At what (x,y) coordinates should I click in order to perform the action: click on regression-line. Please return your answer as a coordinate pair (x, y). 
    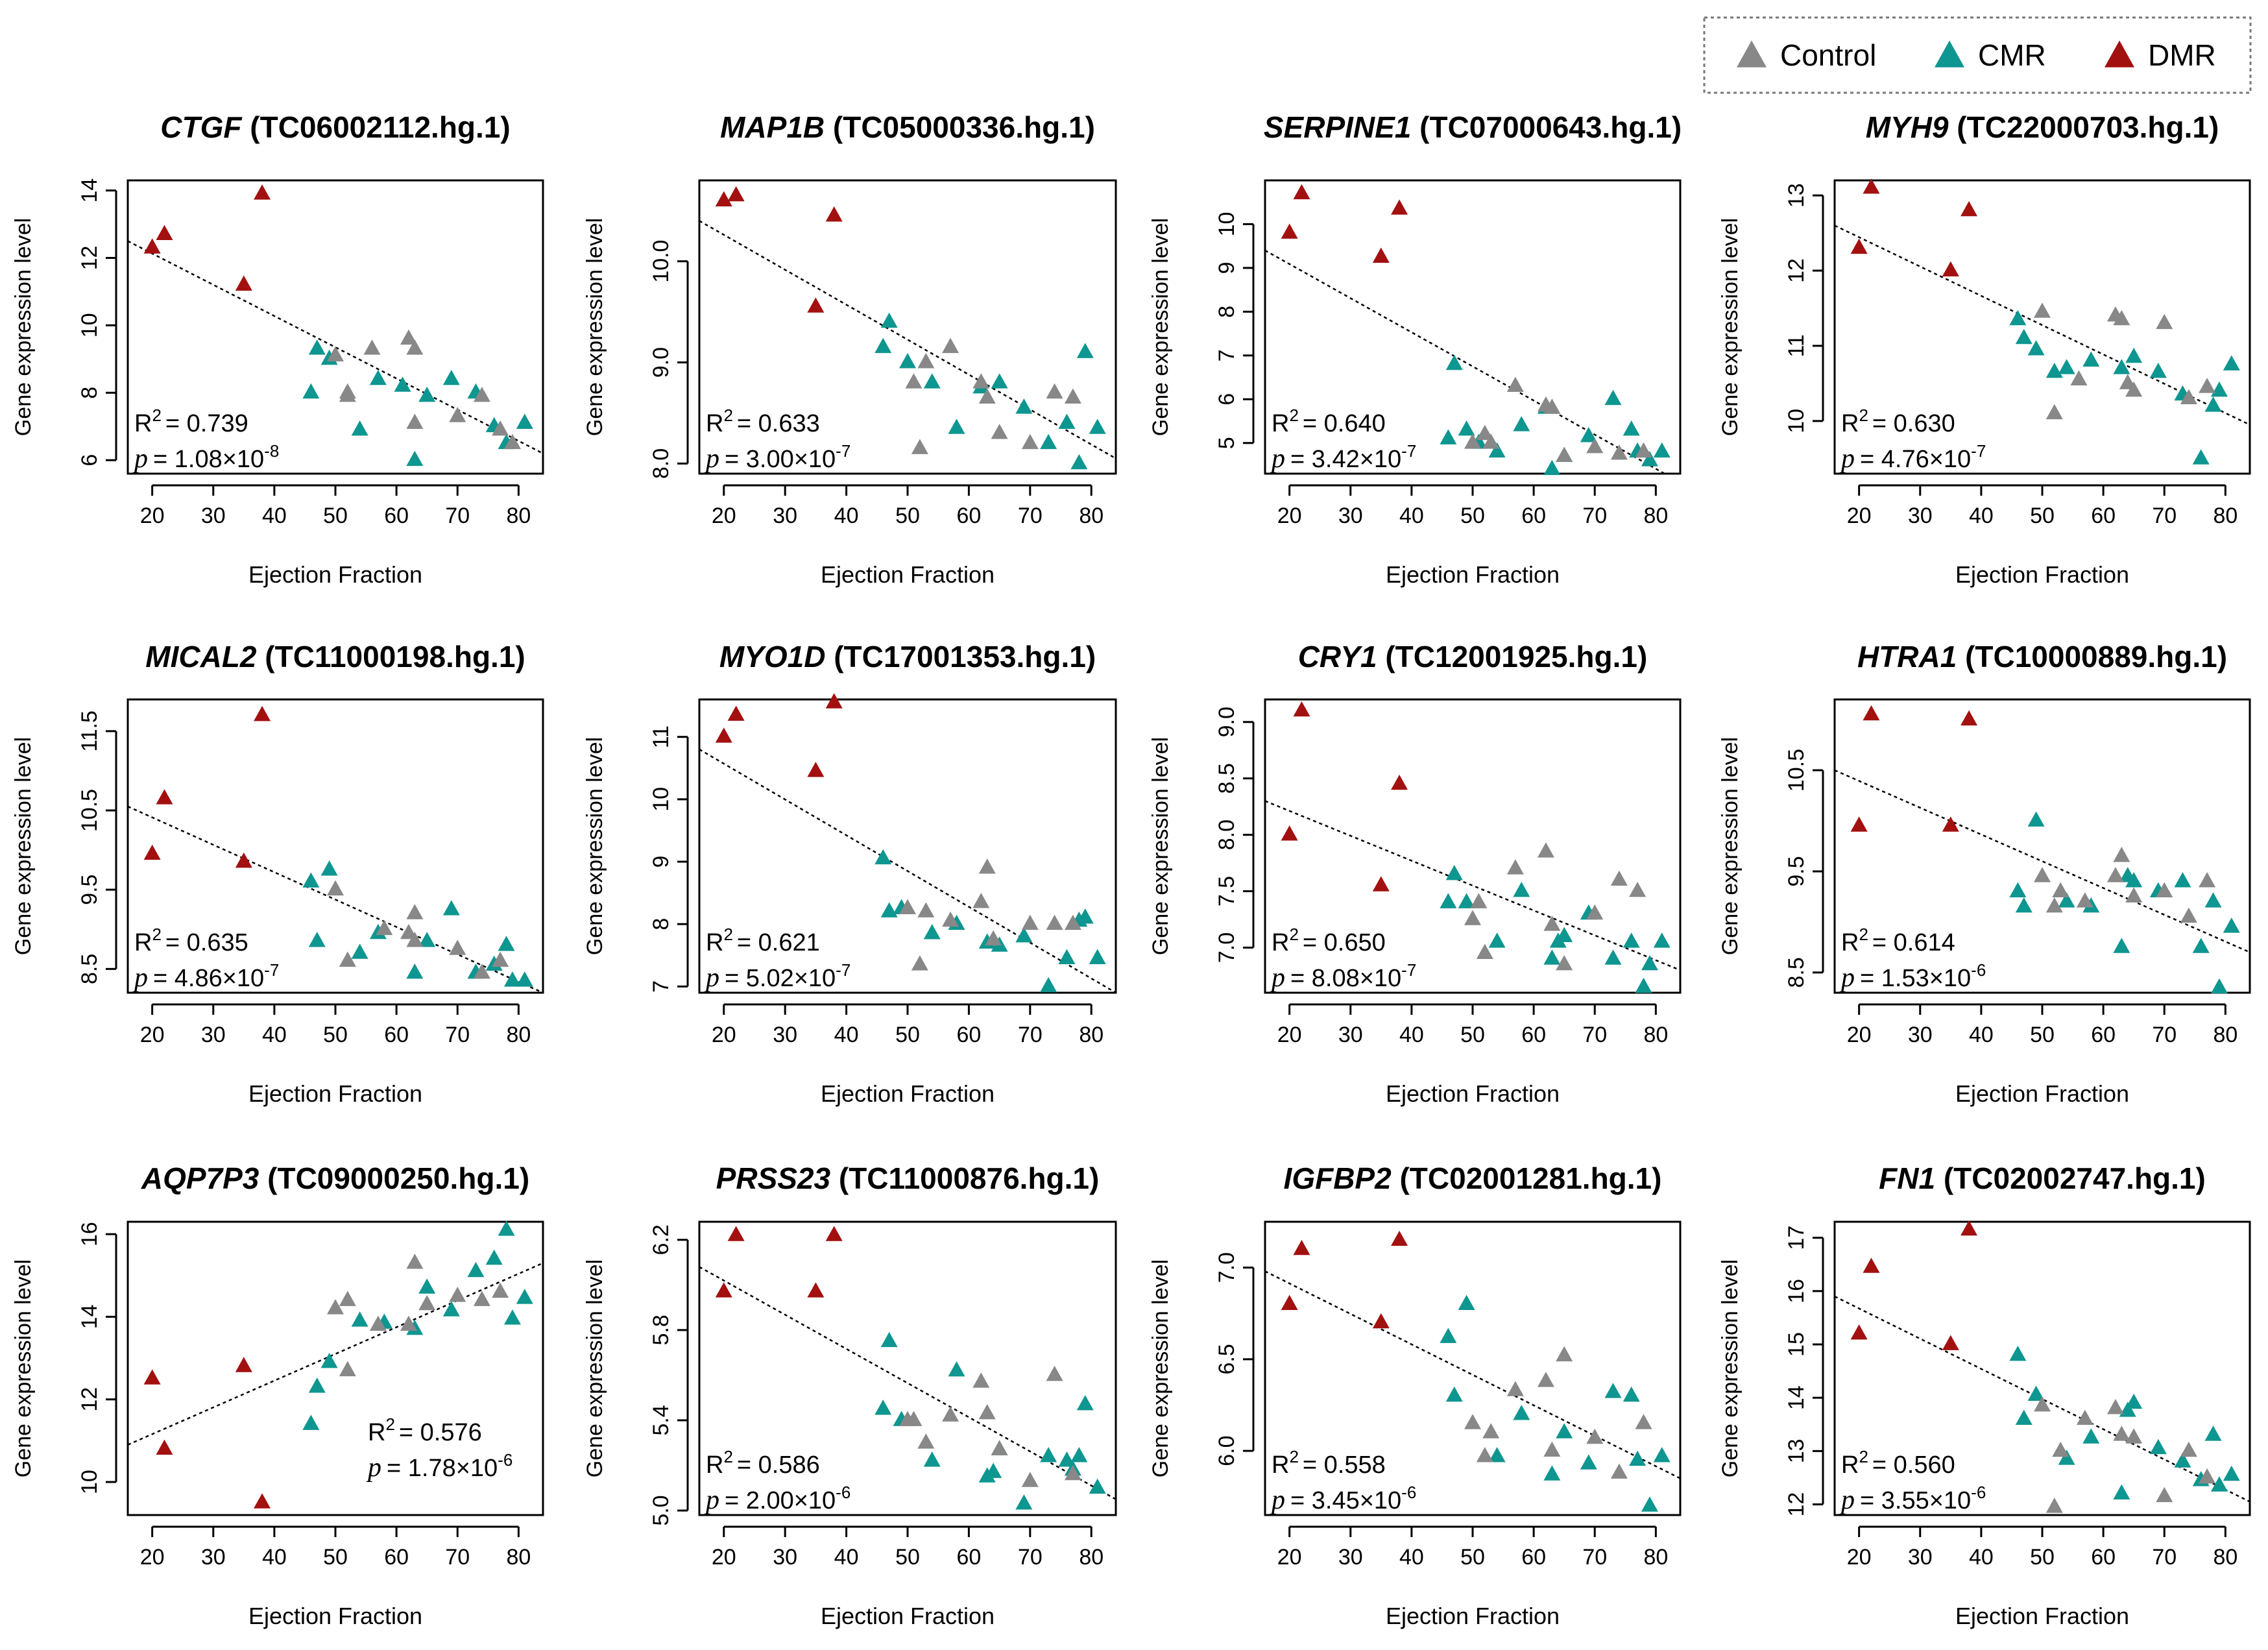
    Looking at the image, I should click on (335, 899).